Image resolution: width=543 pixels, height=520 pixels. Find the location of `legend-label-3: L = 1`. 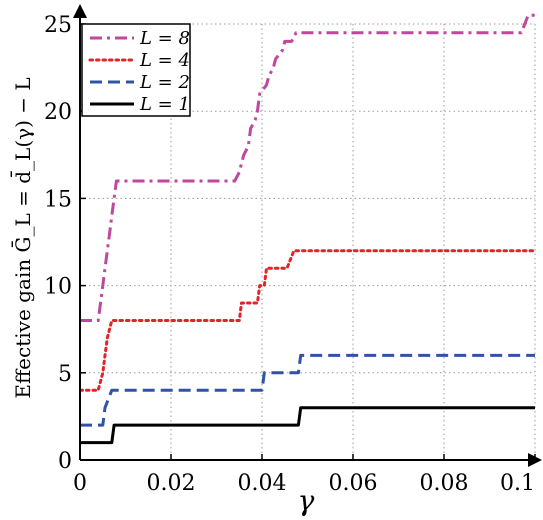

legend-label-3: L = 1 is located at coordinates (164, 104).